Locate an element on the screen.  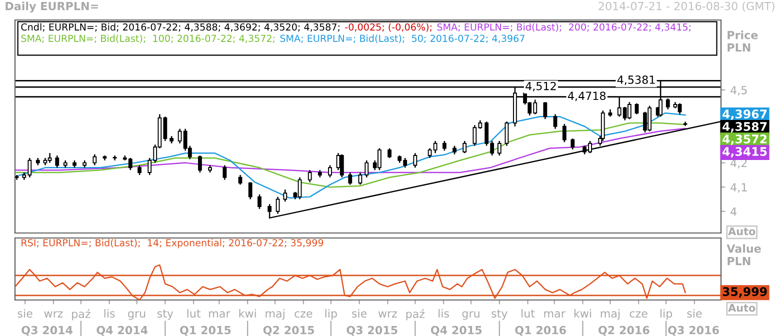
x2-tick-label: Q1 2016 is located at coordinates (540, 331).